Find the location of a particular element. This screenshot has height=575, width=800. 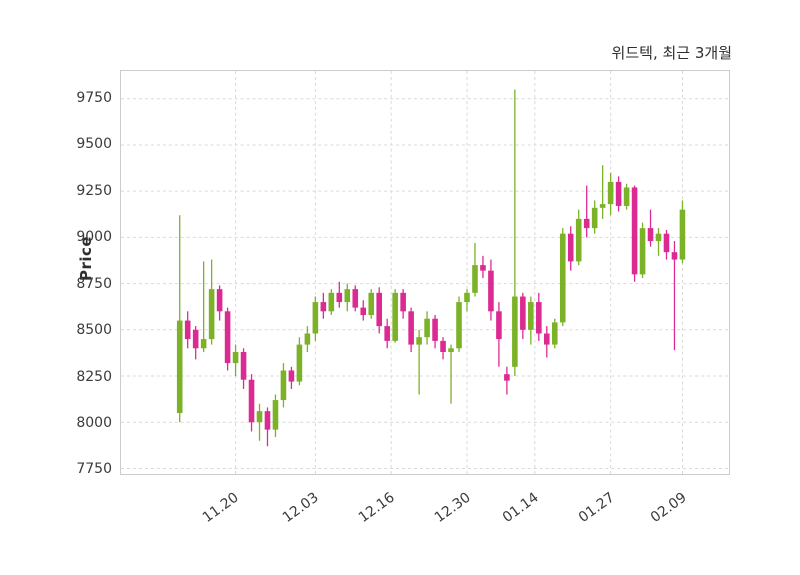

y-tick-label: 9250 is located at coordinates (94, 190).